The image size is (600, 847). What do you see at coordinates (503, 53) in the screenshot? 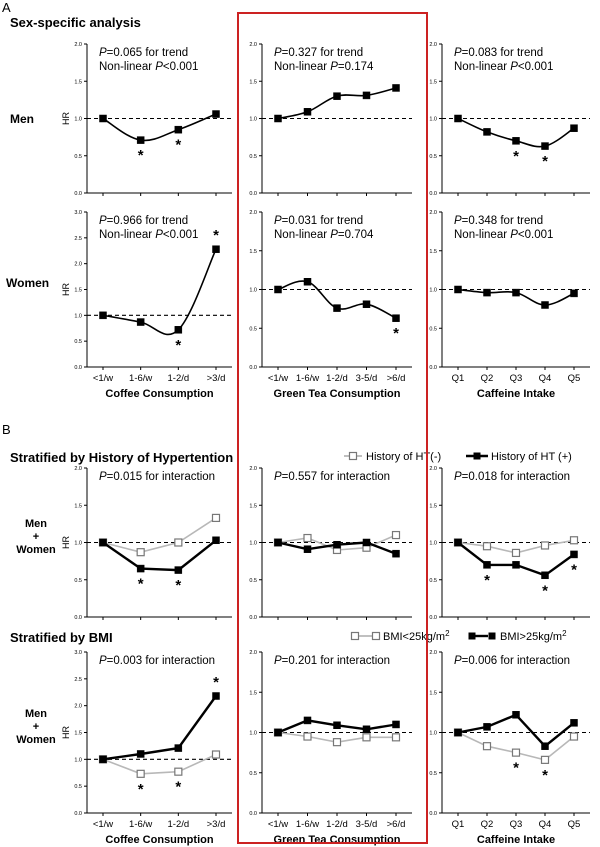
I see `p-value: =0.083 for trend` at bounding box center [503, 53].